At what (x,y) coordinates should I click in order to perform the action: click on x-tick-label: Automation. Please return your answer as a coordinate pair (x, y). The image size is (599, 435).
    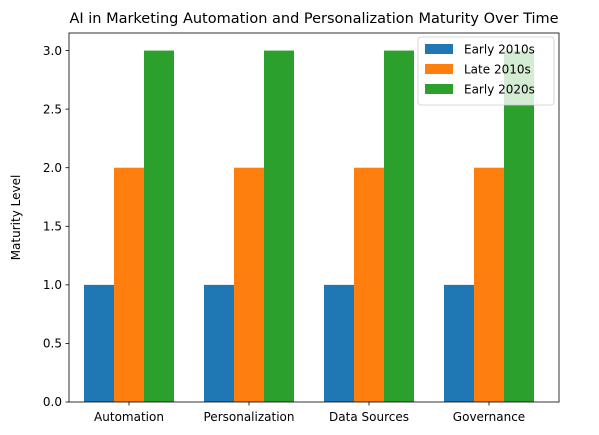
    Looking at the image, I should click on (129, 417).